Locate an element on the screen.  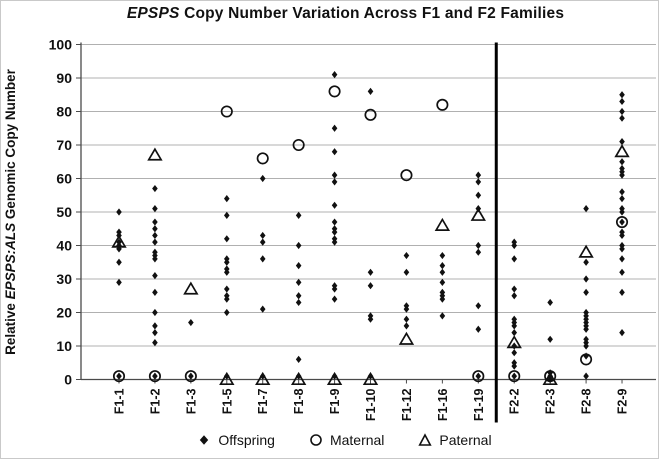
paternal-triangle-icon is located at coordinates (425, 439).